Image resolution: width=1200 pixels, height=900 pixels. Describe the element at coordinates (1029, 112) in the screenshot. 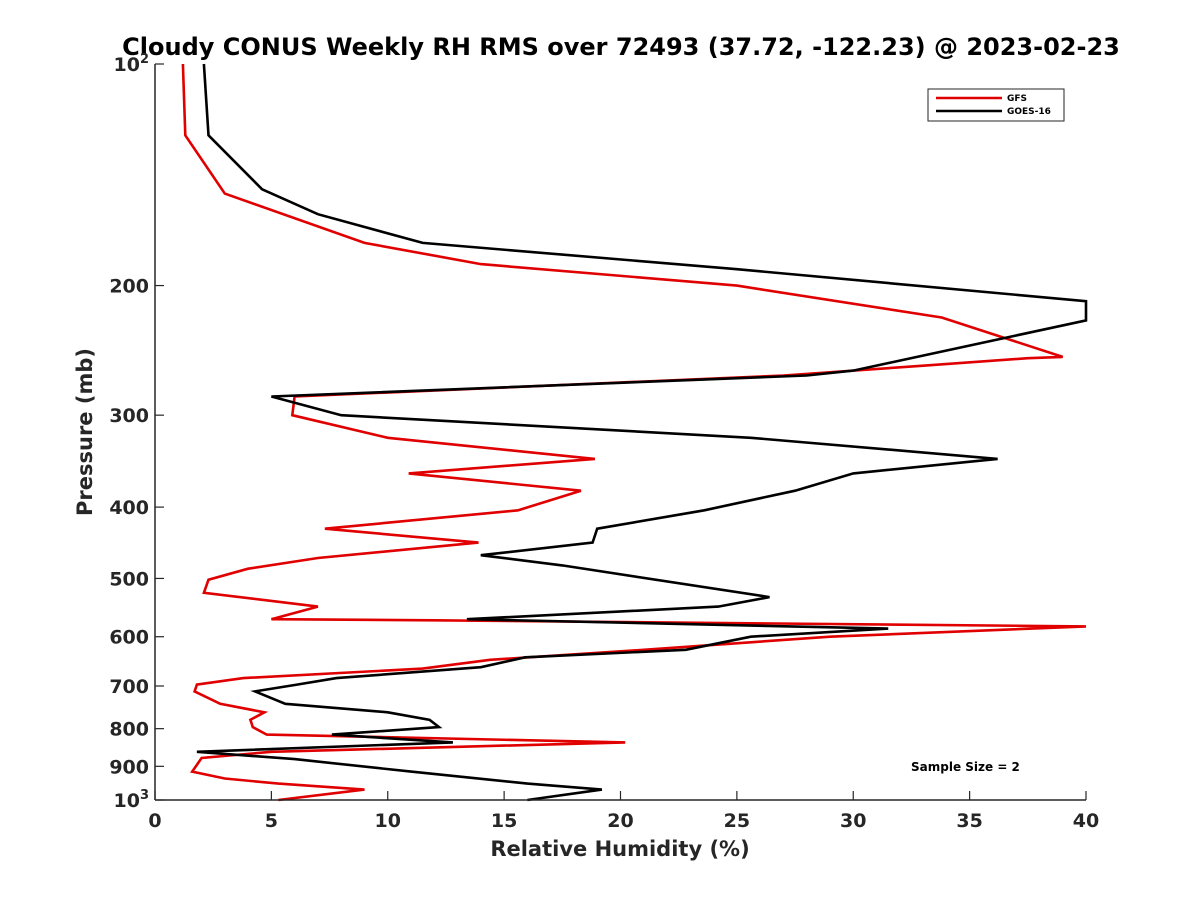

I see `legend-label-goes16: GOES-16` at that location.